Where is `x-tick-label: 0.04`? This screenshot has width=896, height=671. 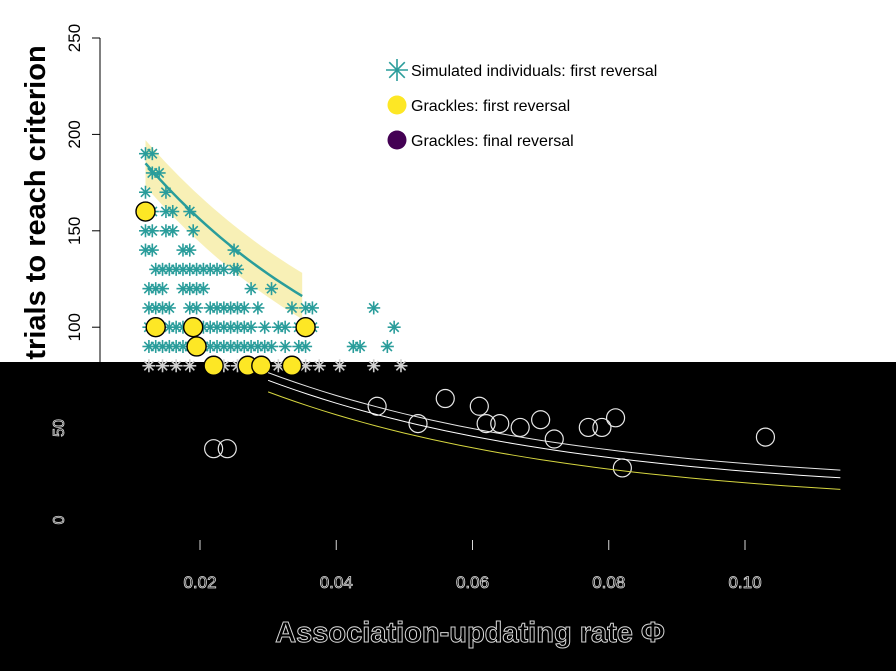 x-tick-label: 0.04 is located at coordinates (336, 582).